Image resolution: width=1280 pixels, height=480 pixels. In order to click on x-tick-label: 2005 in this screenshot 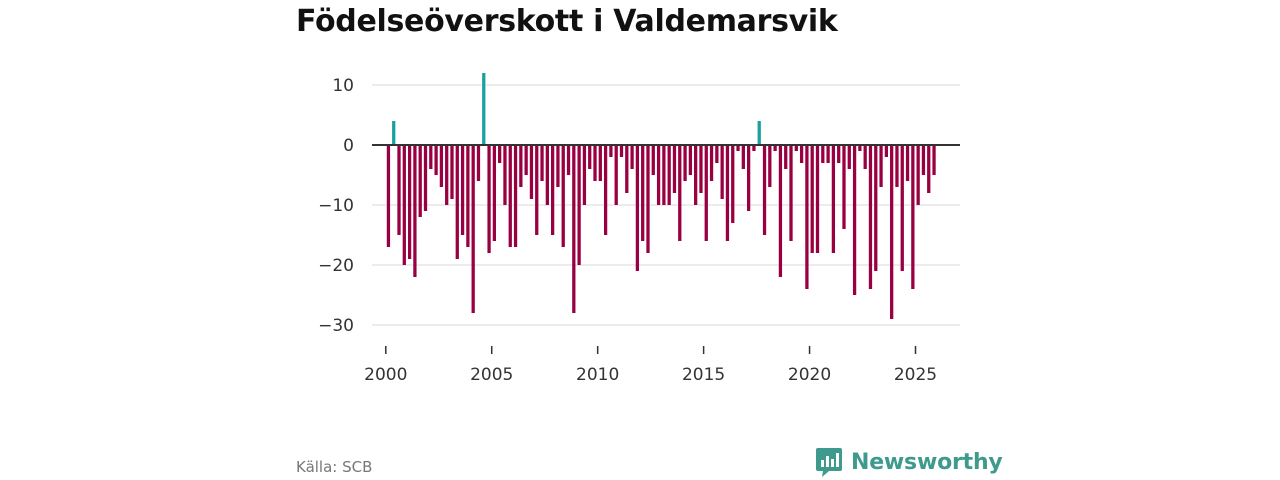, I will do `click(491, 375)`.